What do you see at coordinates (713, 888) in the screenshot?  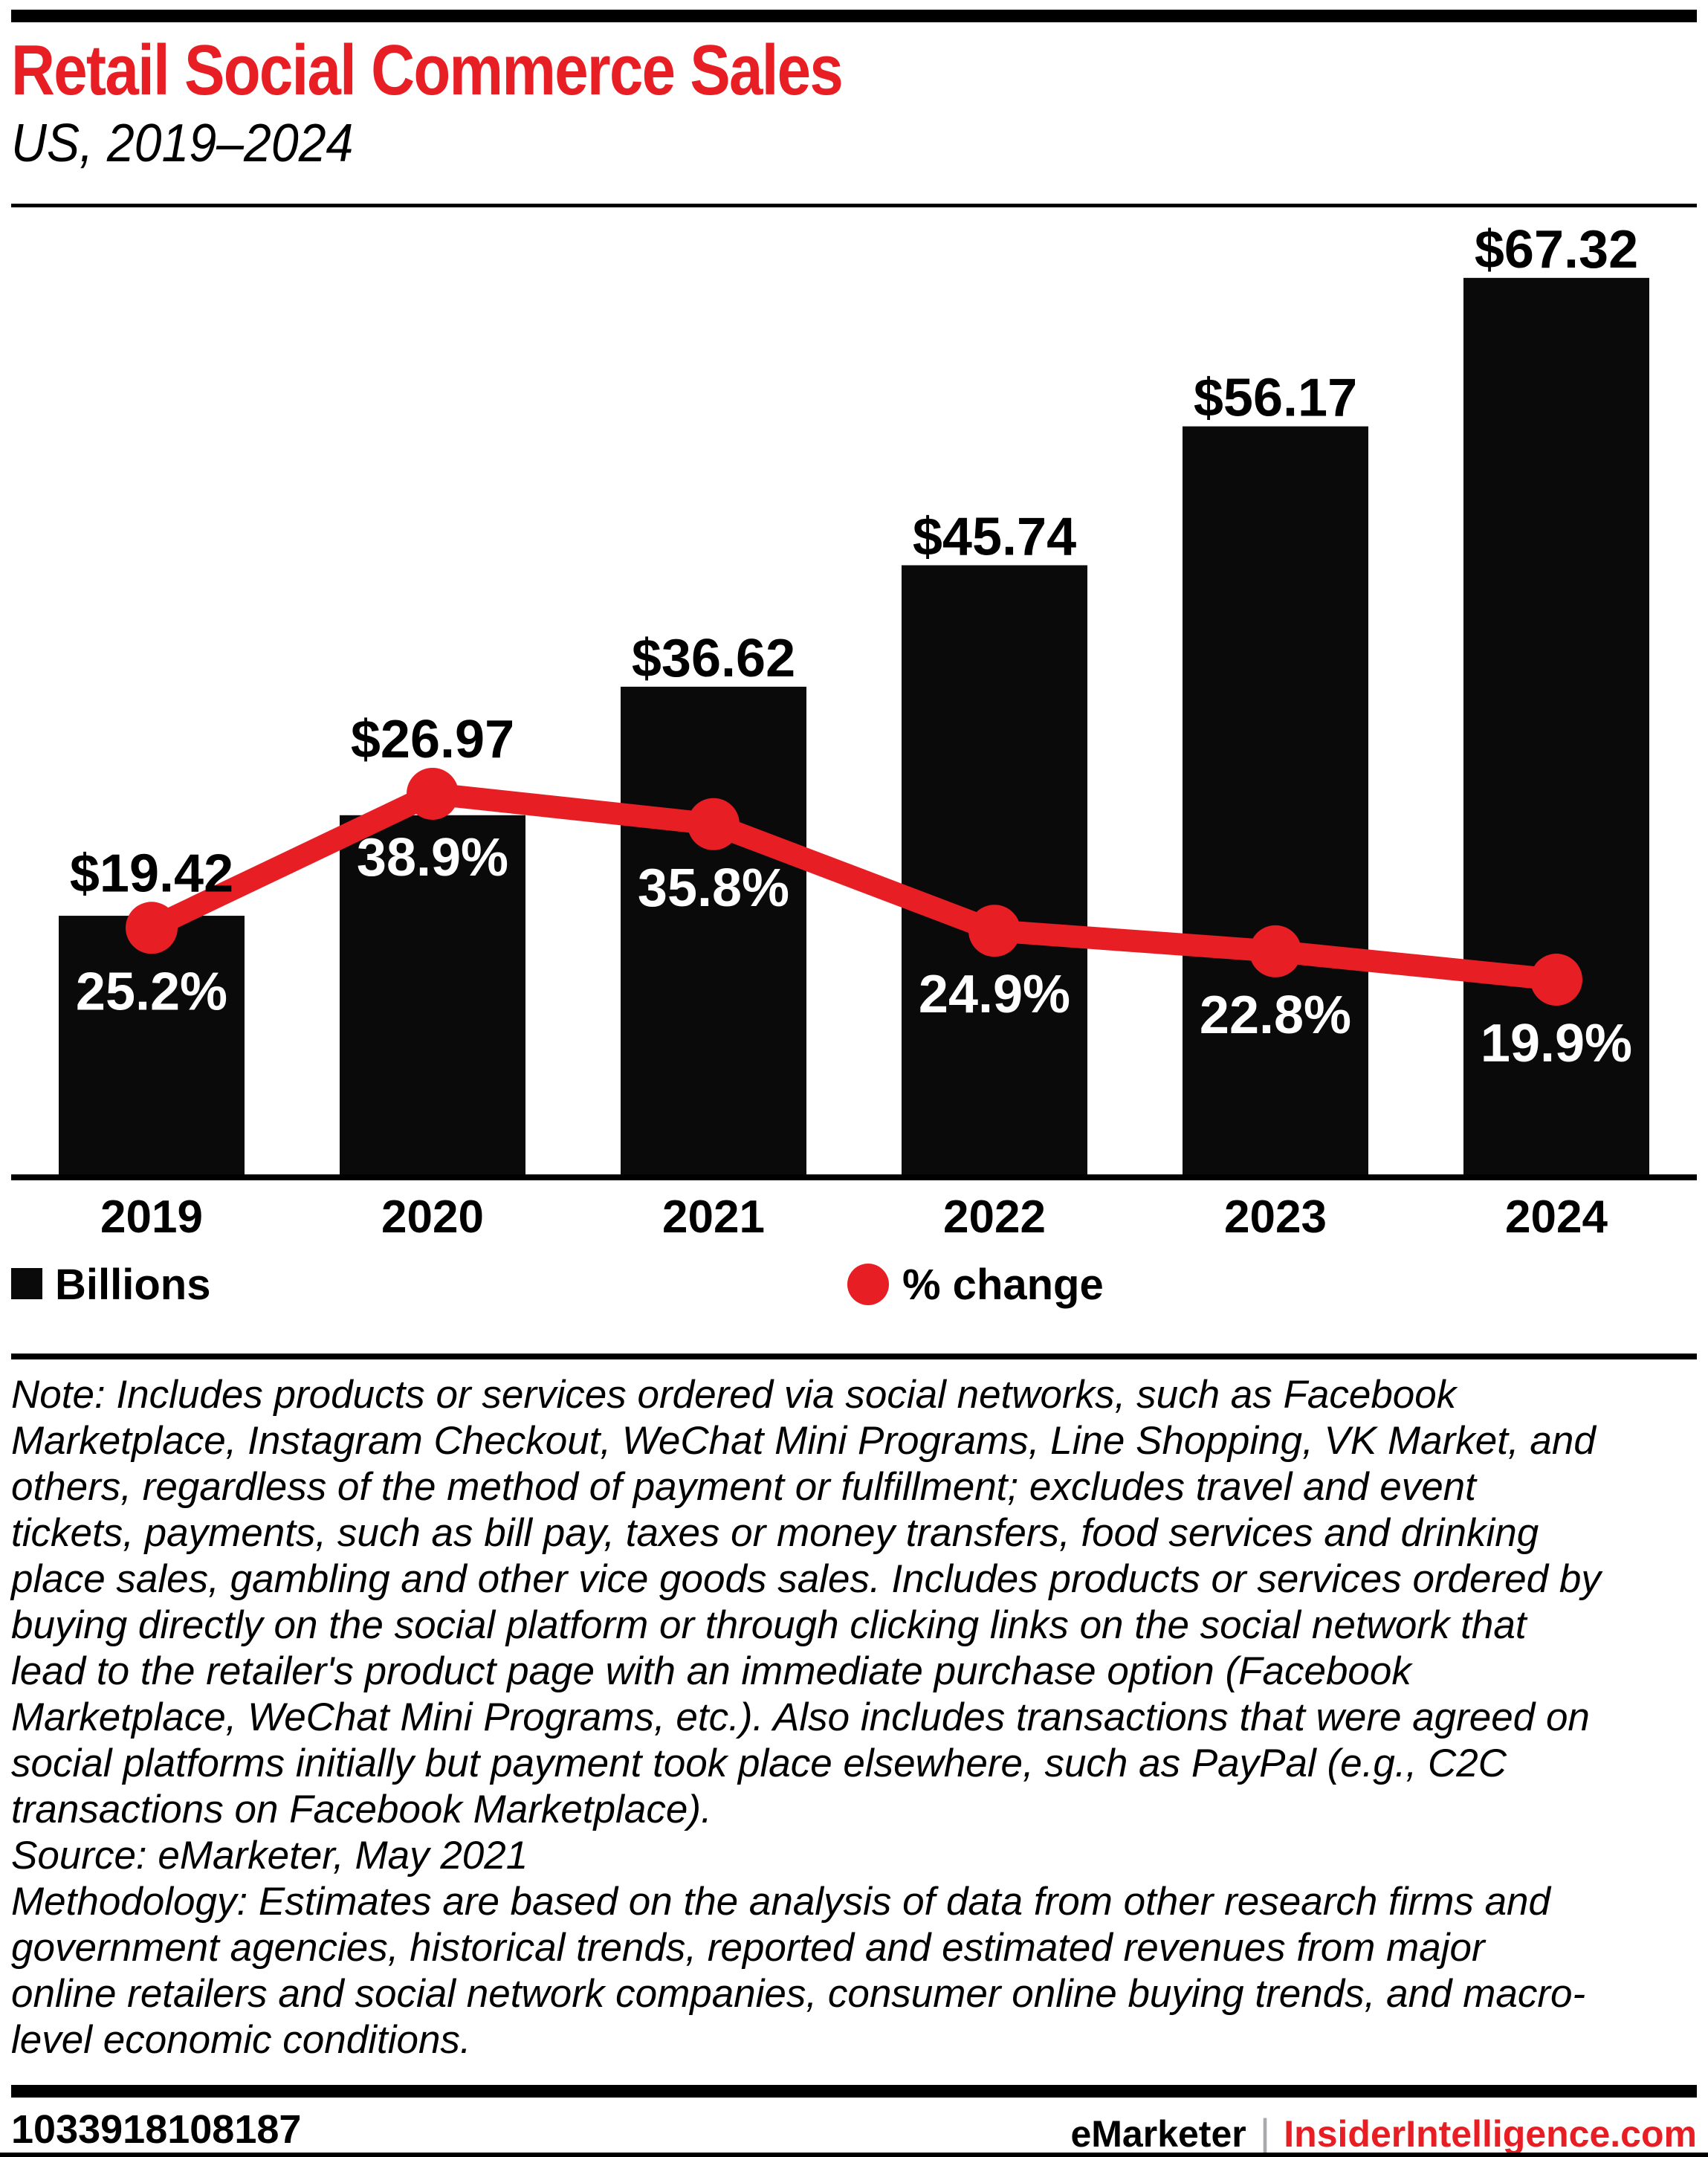 I see `pct-value-label-2021: 35.8%` at bounding box center [713, 888].